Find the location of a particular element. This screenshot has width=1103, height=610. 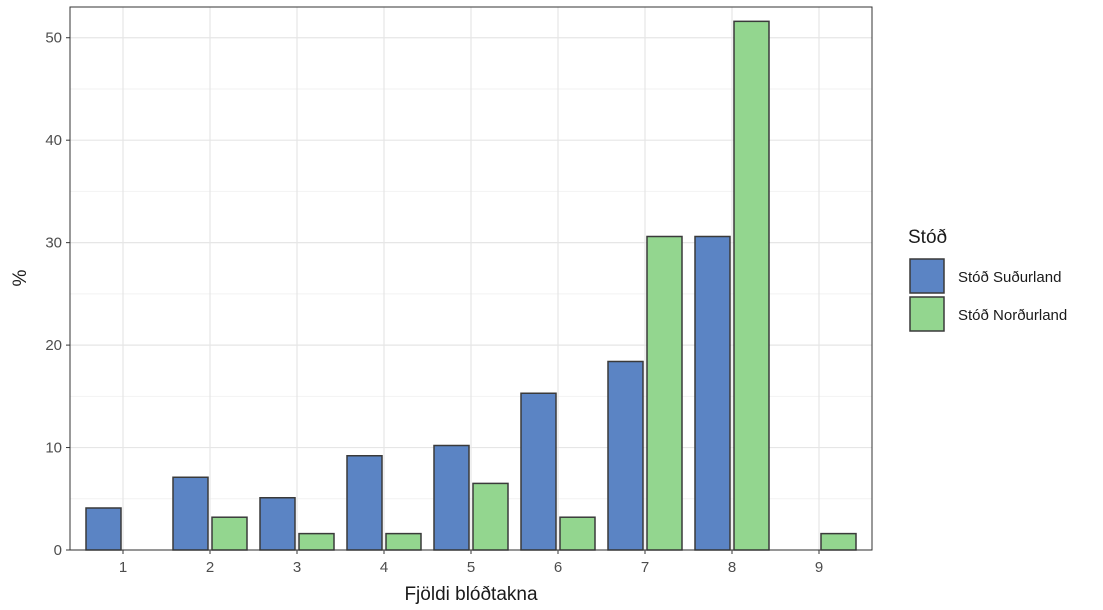

x-tick-label: 6 is located at coordinates (558, 567).